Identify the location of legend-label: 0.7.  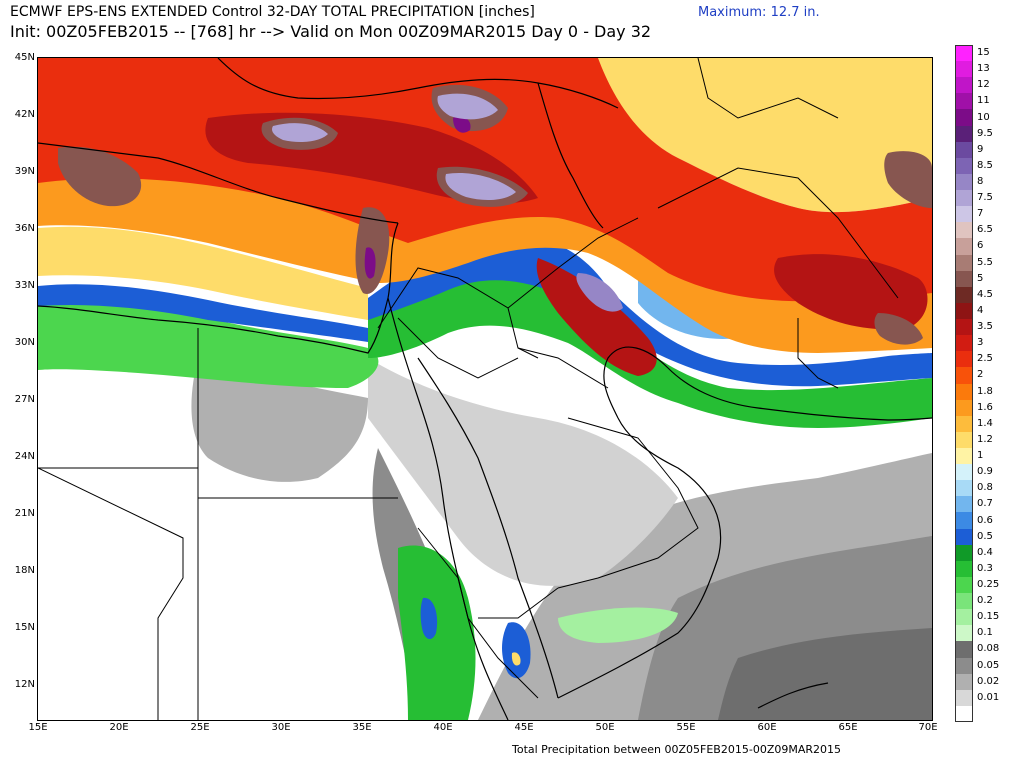
(985, 504).